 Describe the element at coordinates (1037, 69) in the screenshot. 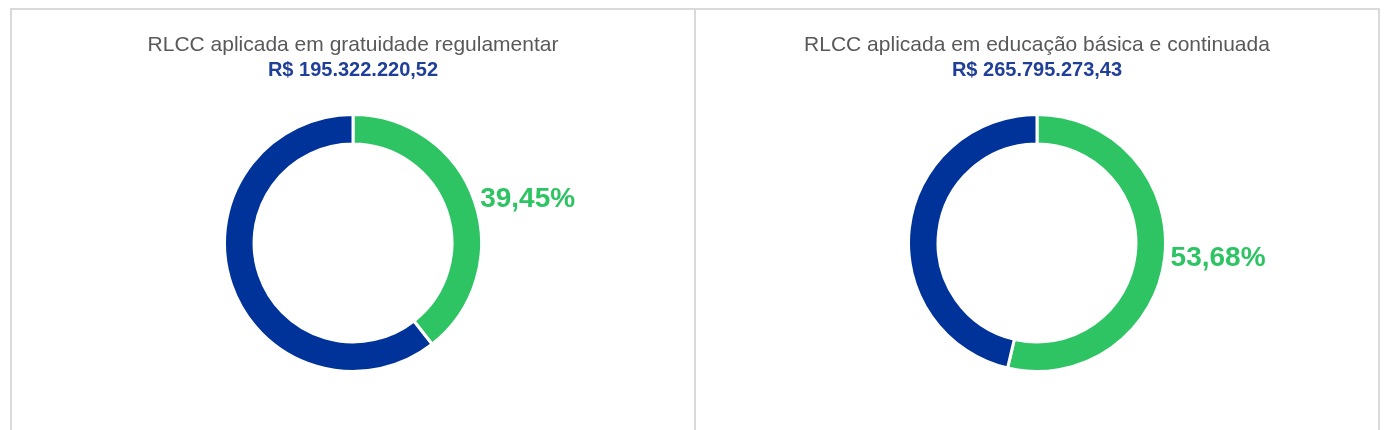

I see `chart-subtitle: R$ 265.795.273,43` at that location.